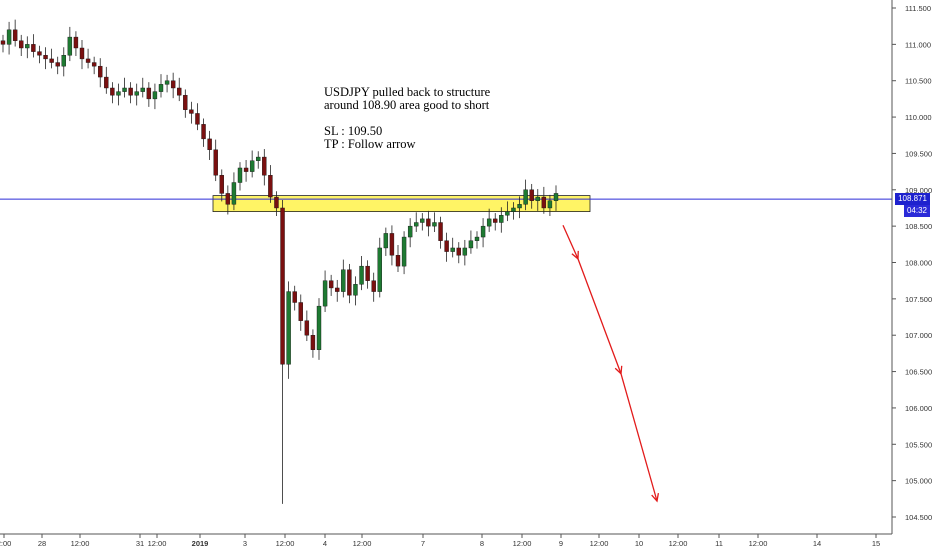 The width and height of the screenshot is (932, 555). I want to click on y-tick-label: 110.000, so click(918, 117).